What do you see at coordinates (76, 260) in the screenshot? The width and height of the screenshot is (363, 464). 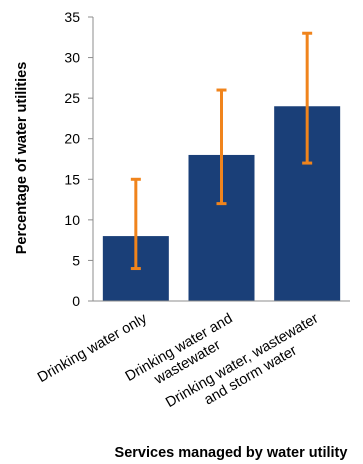 I see `y-tick-label: 5` at bounding box center [76, 260].